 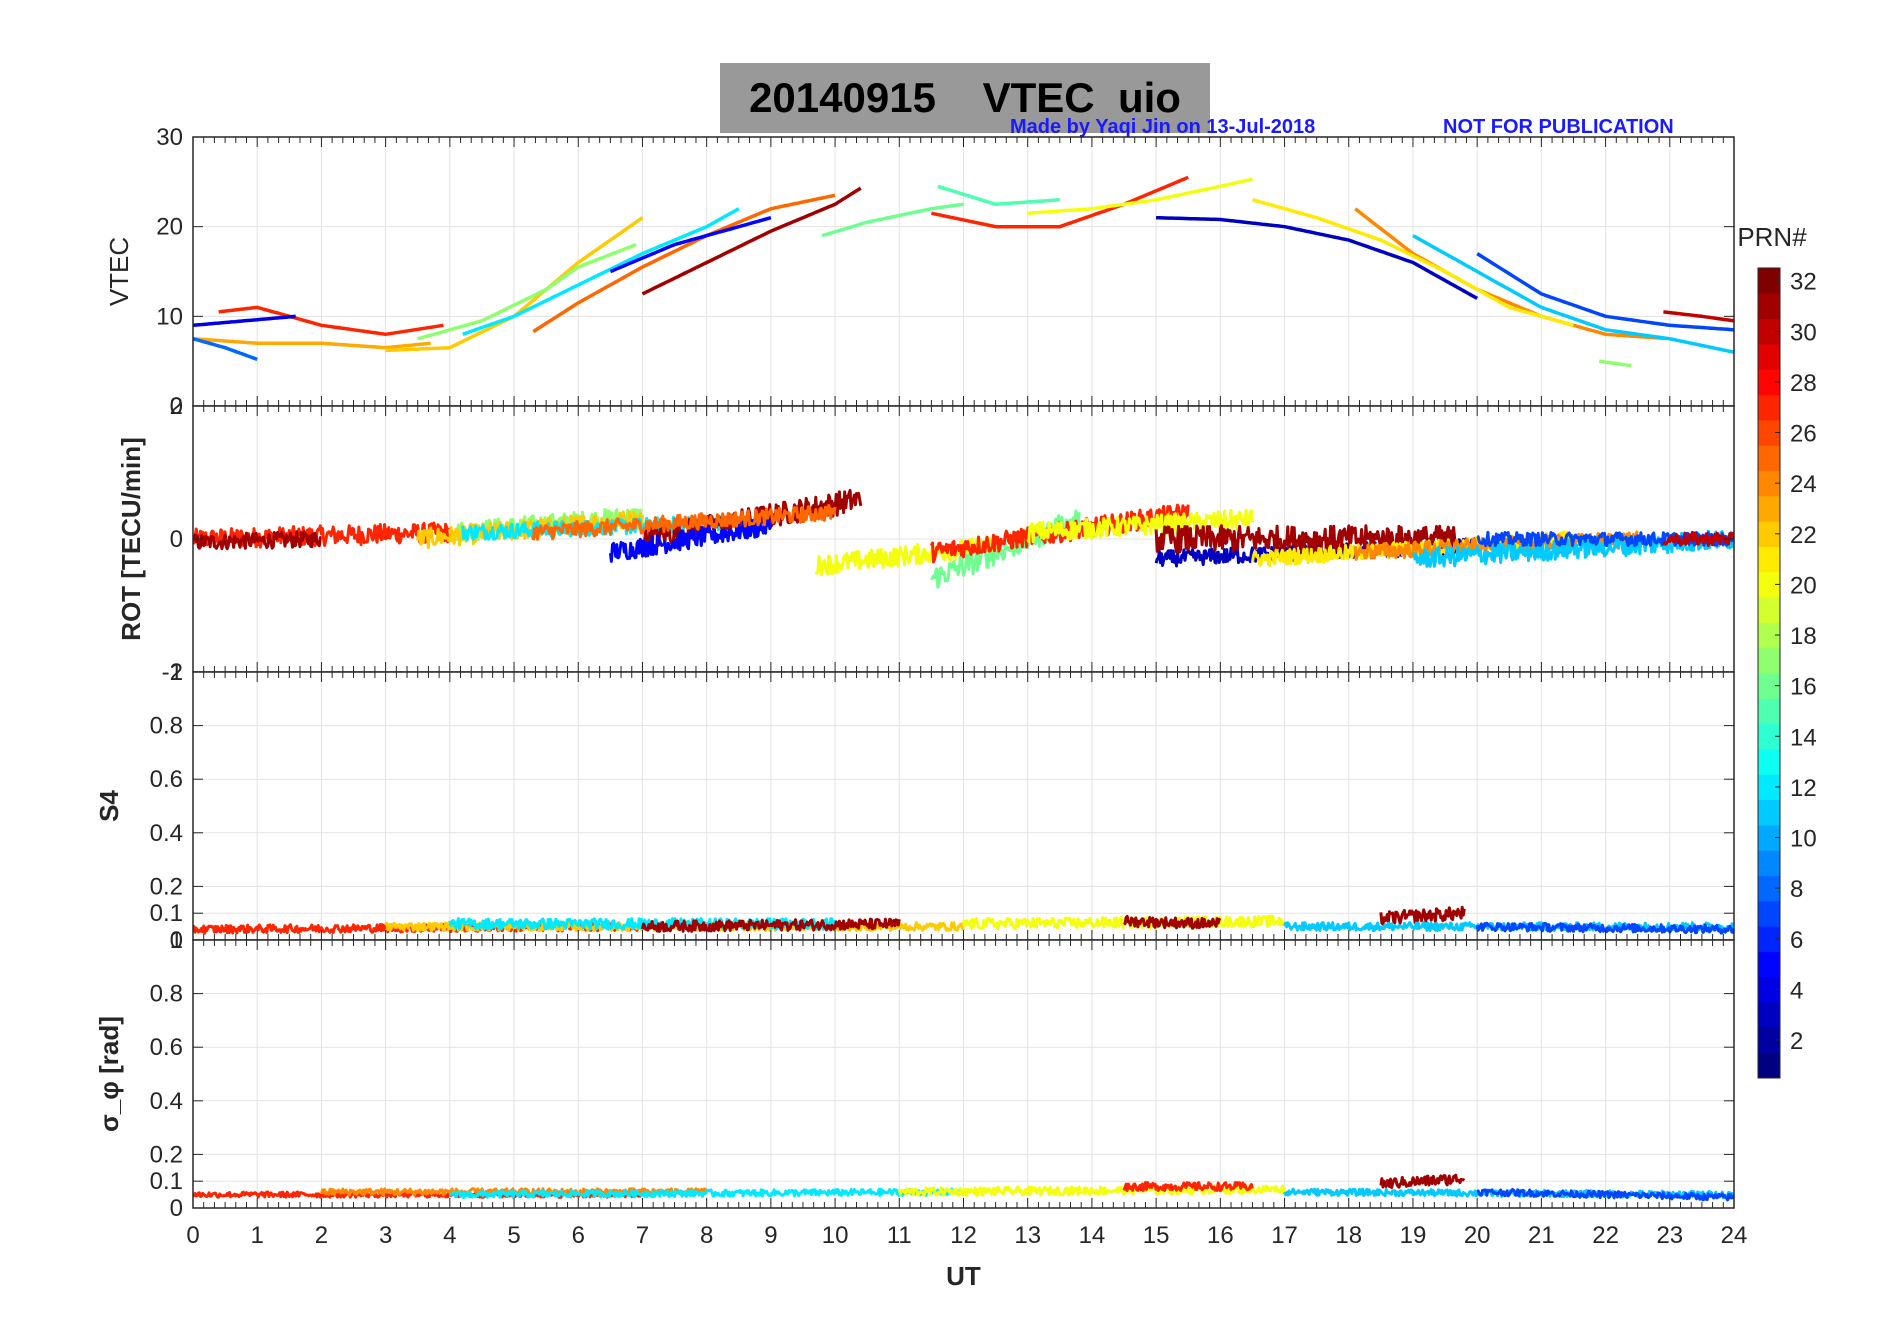 I want to click on colorbar-tick-label: 24, so click(x=1803, y=484).